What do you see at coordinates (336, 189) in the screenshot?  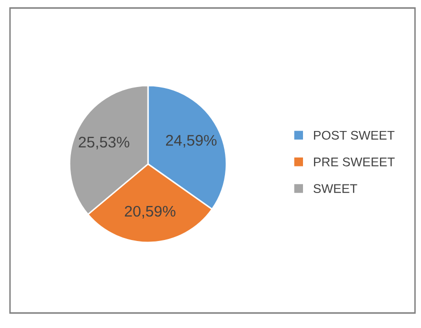 I see `legend-label: SWEET` at bounding box center [336, 189].